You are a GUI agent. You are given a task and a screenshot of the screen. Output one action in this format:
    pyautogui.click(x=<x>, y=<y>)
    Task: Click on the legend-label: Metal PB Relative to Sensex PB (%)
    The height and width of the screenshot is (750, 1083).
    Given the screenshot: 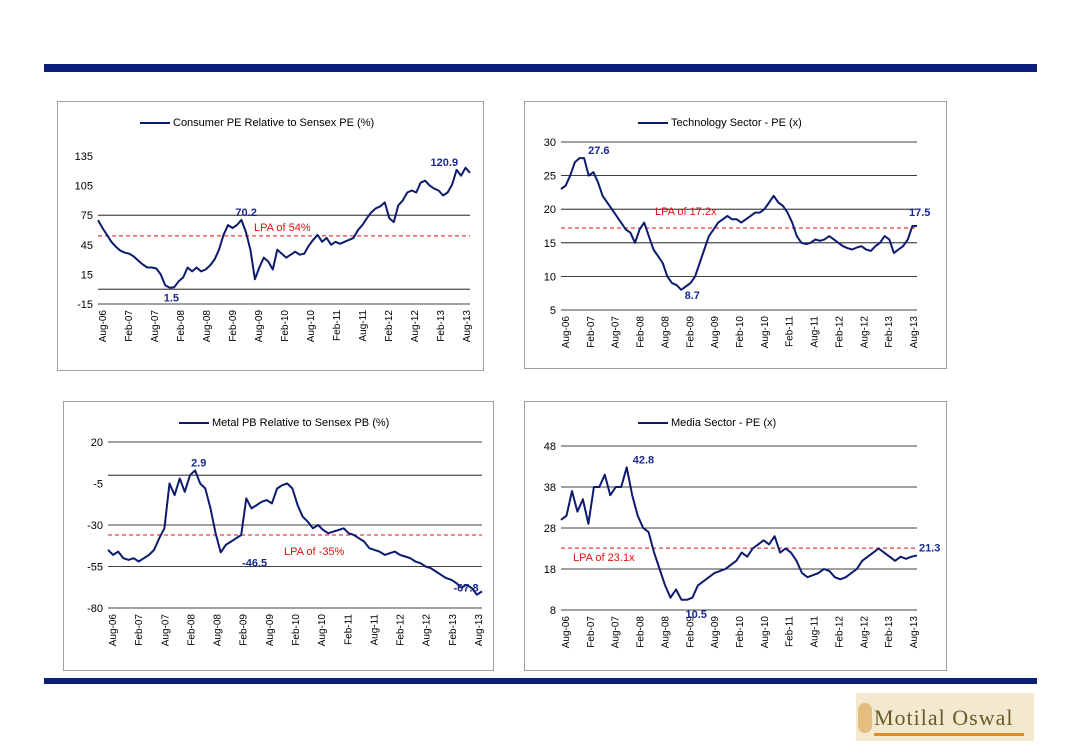 What is the action you would take?
    pyautogui.click(x=301, y=423)
    